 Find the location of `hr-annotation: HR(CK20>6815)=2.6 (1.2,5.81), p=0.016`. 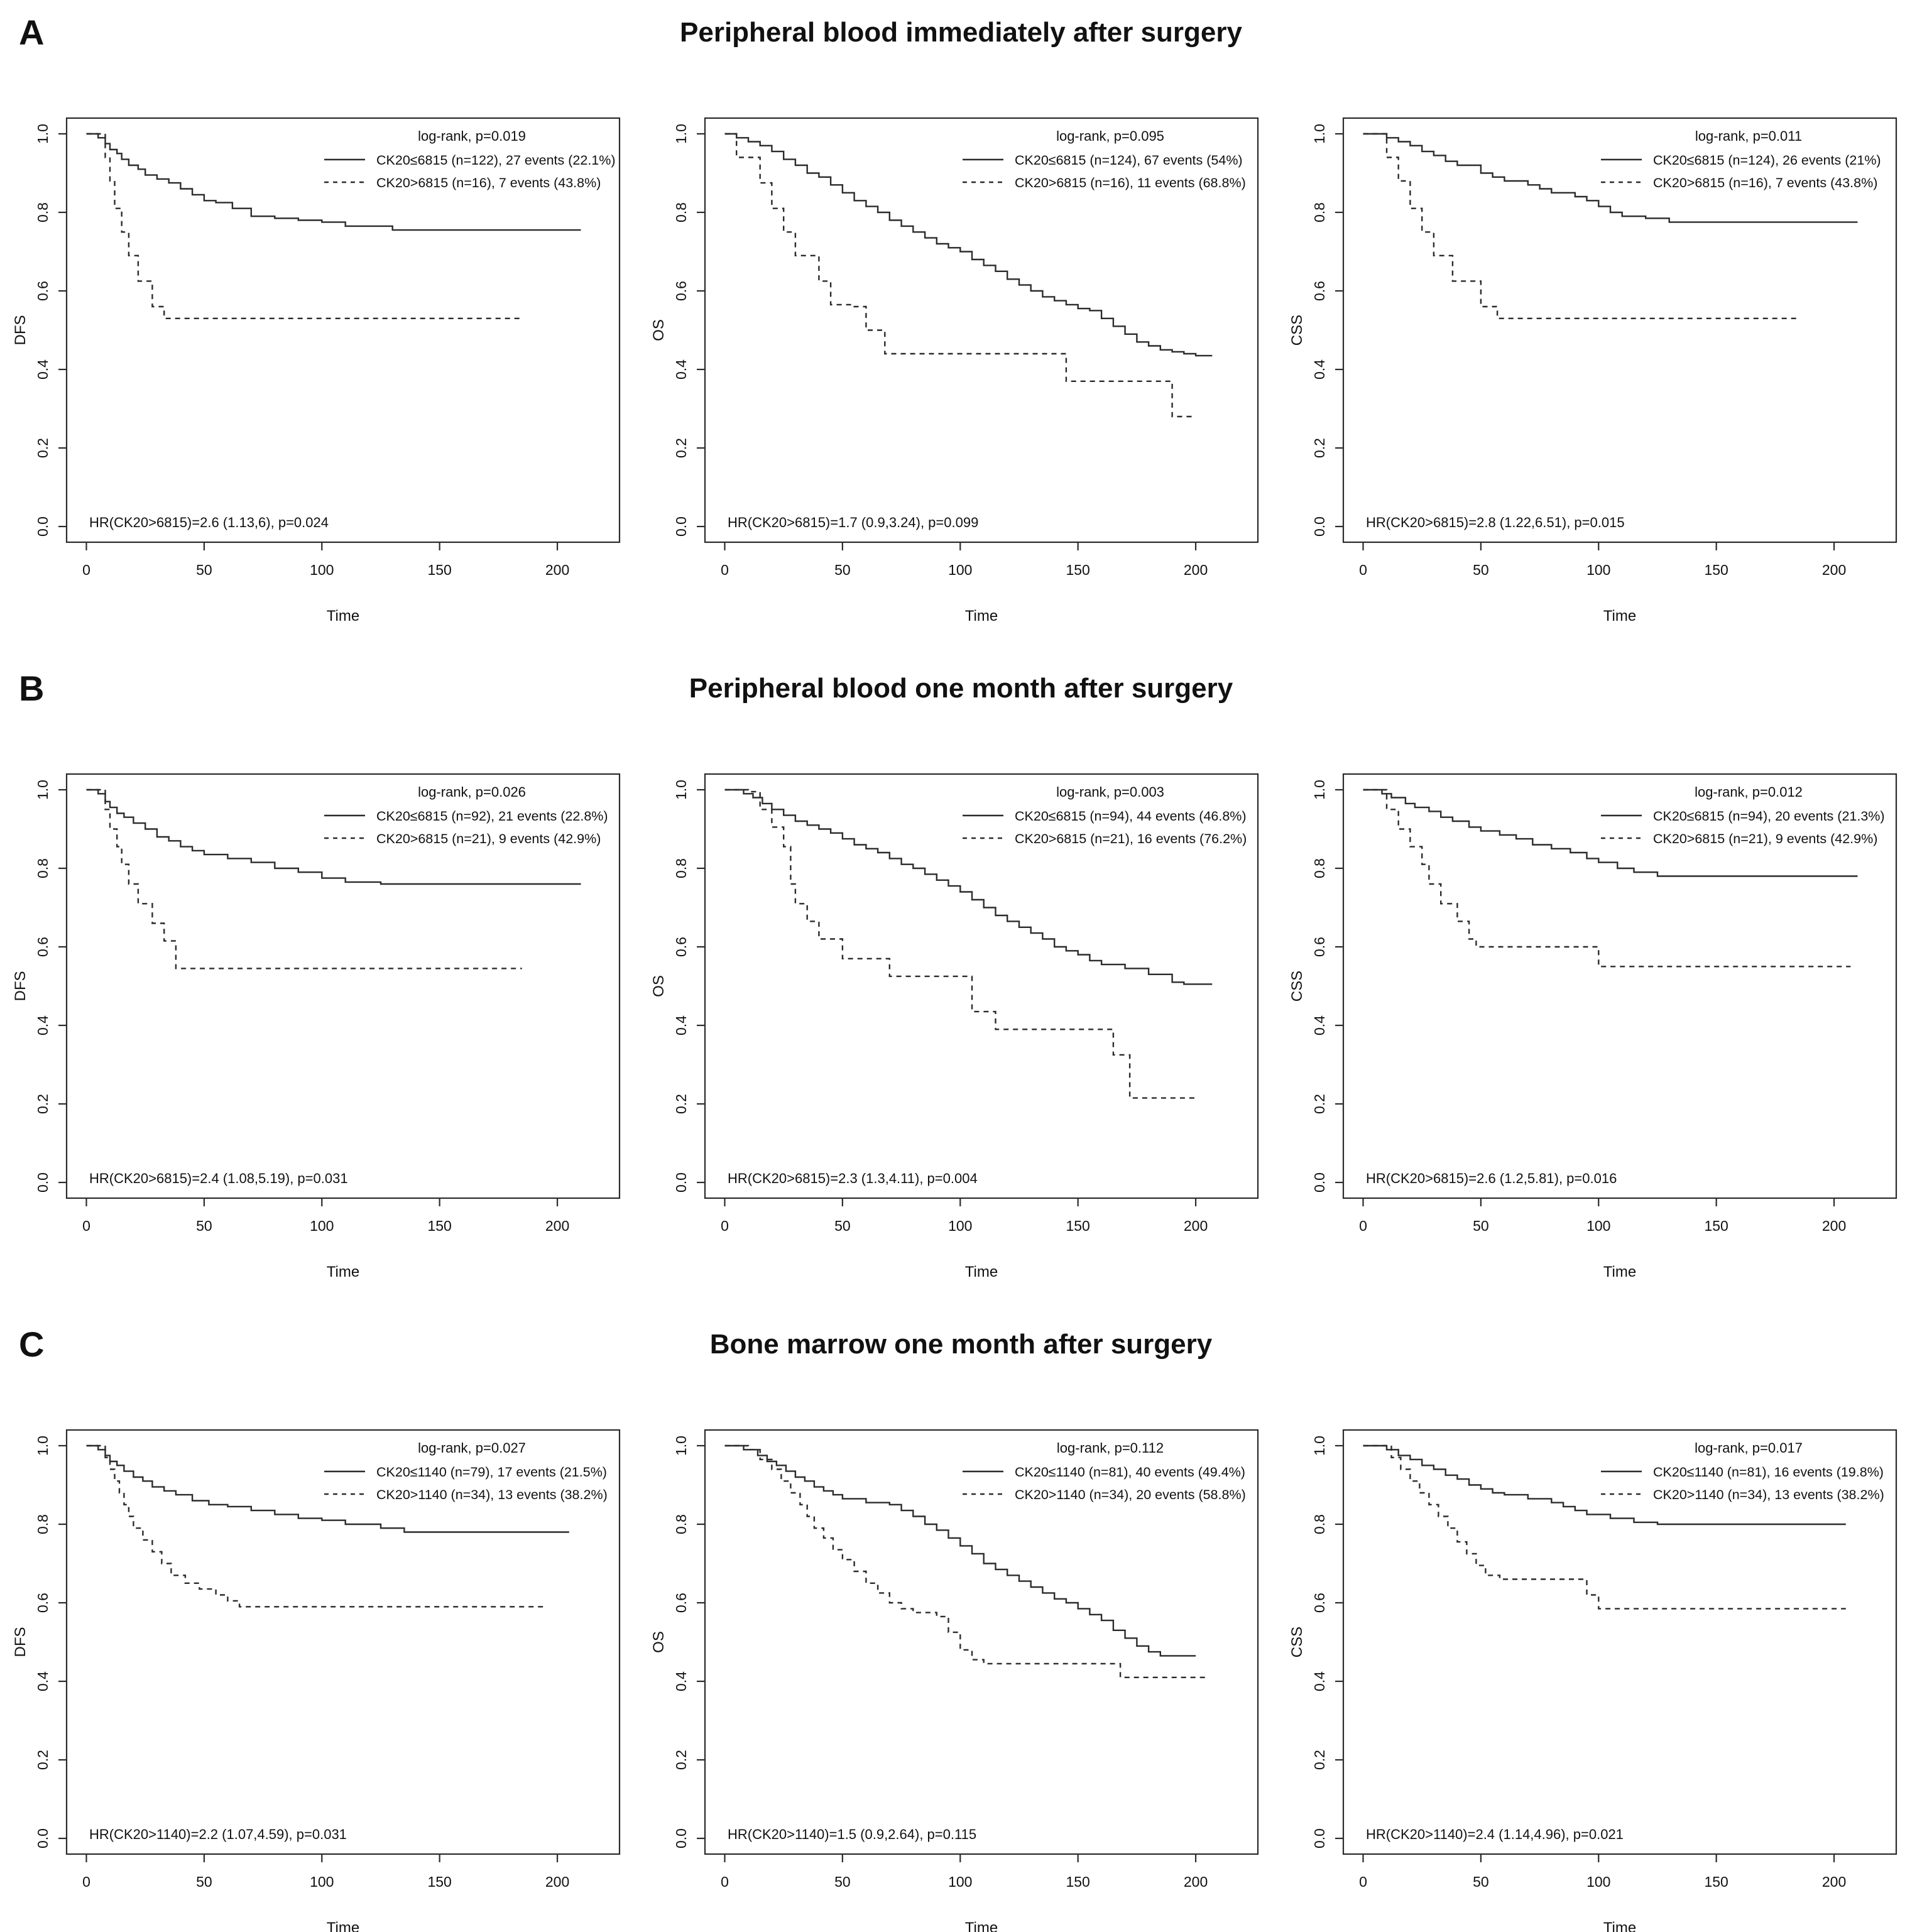

hr-annotation: HR(CK20>6815)=2.6 (1.2,5.81), p=0.016 is located at coordinates (1491, 1178).